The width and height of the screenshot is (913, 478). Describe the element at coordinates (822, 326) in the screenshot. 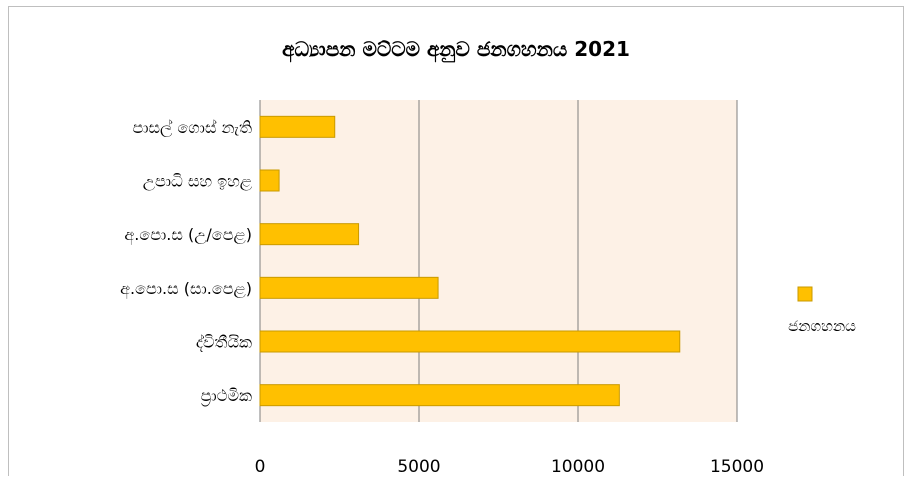

I see `legend-label: ජනගහනය` at that location.